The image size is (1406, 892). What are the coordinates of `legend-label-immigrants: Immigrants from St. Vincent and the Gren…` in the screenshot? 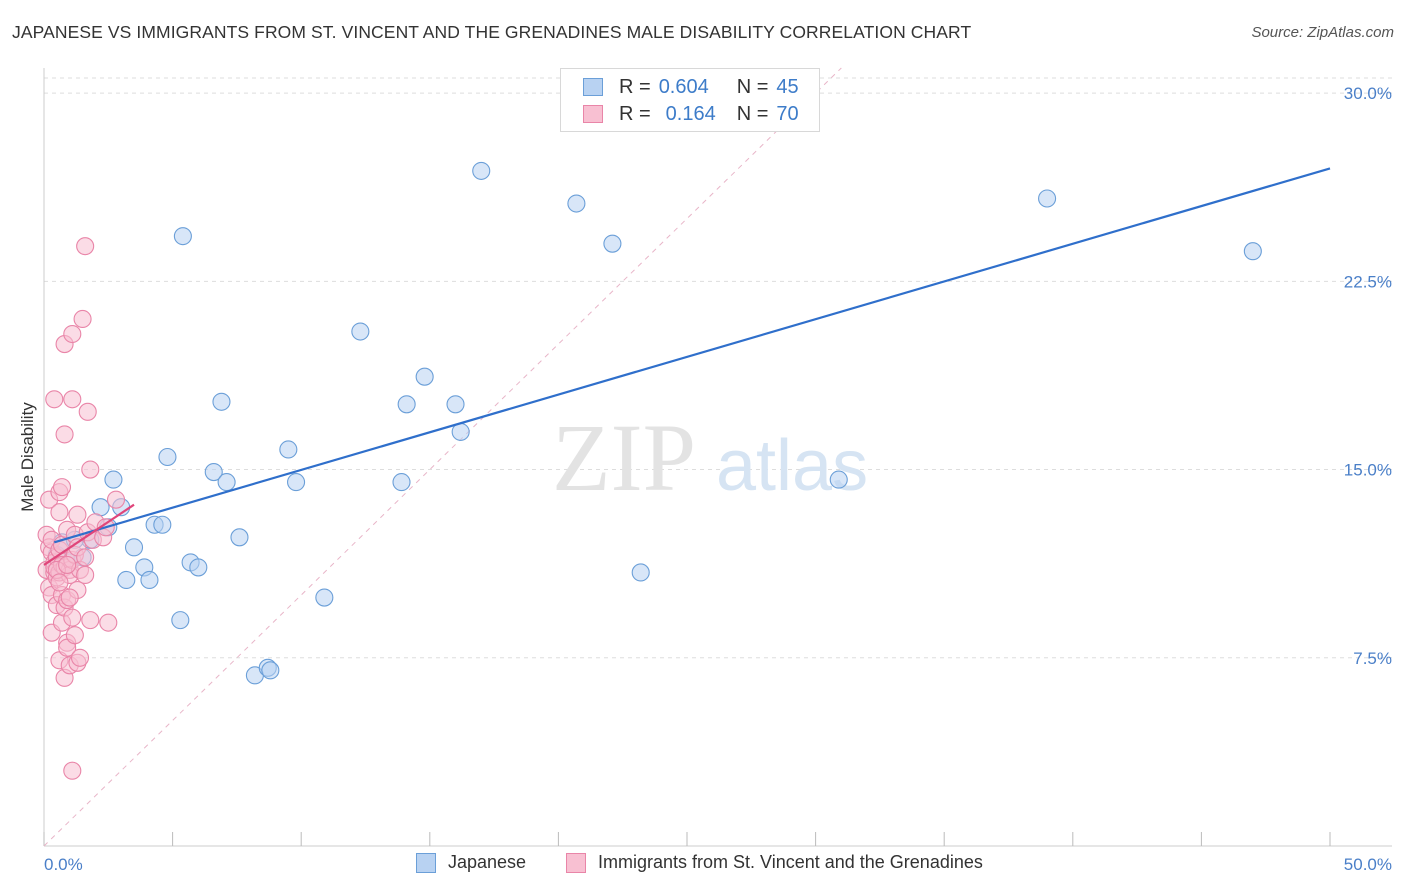 It's located at (790, 862).